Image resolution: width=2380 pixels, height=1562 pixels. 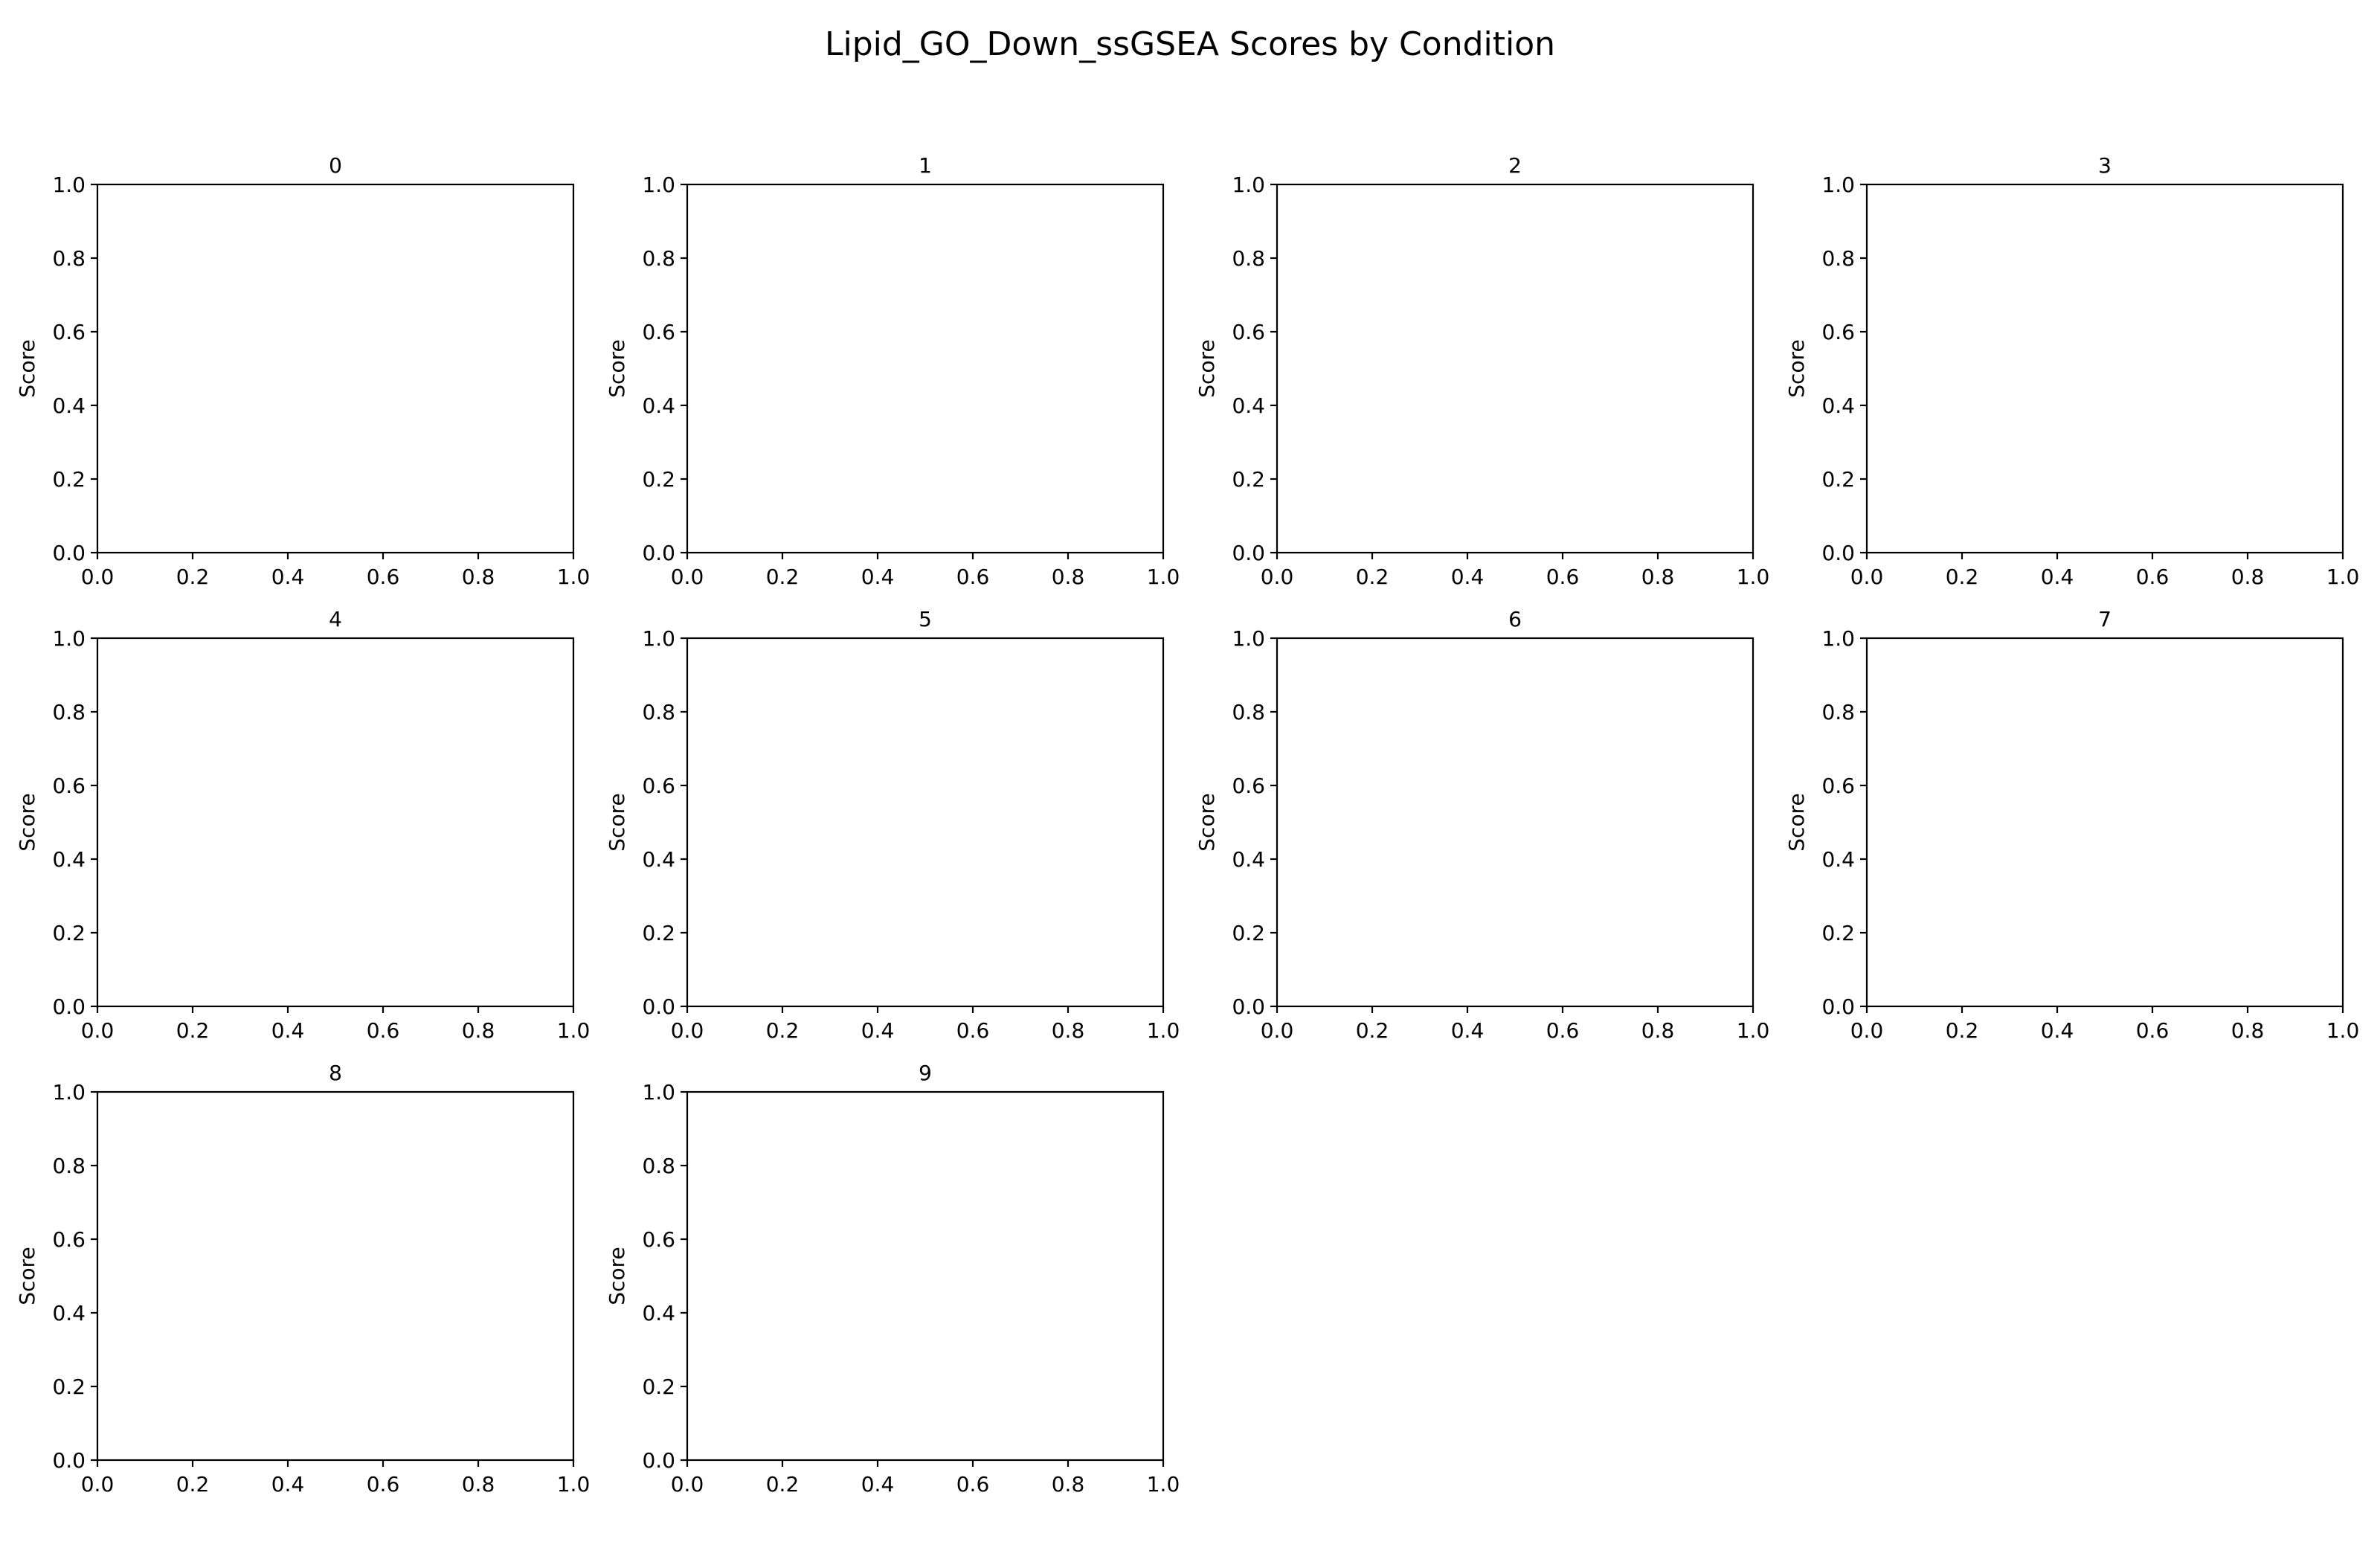 What do you see at coordinates (1190, 44) in the screenshot?
I see `figure-title: Lipid_GO_Down_ssGSEA Scores by Condition` at bounding box center [1190, 44].